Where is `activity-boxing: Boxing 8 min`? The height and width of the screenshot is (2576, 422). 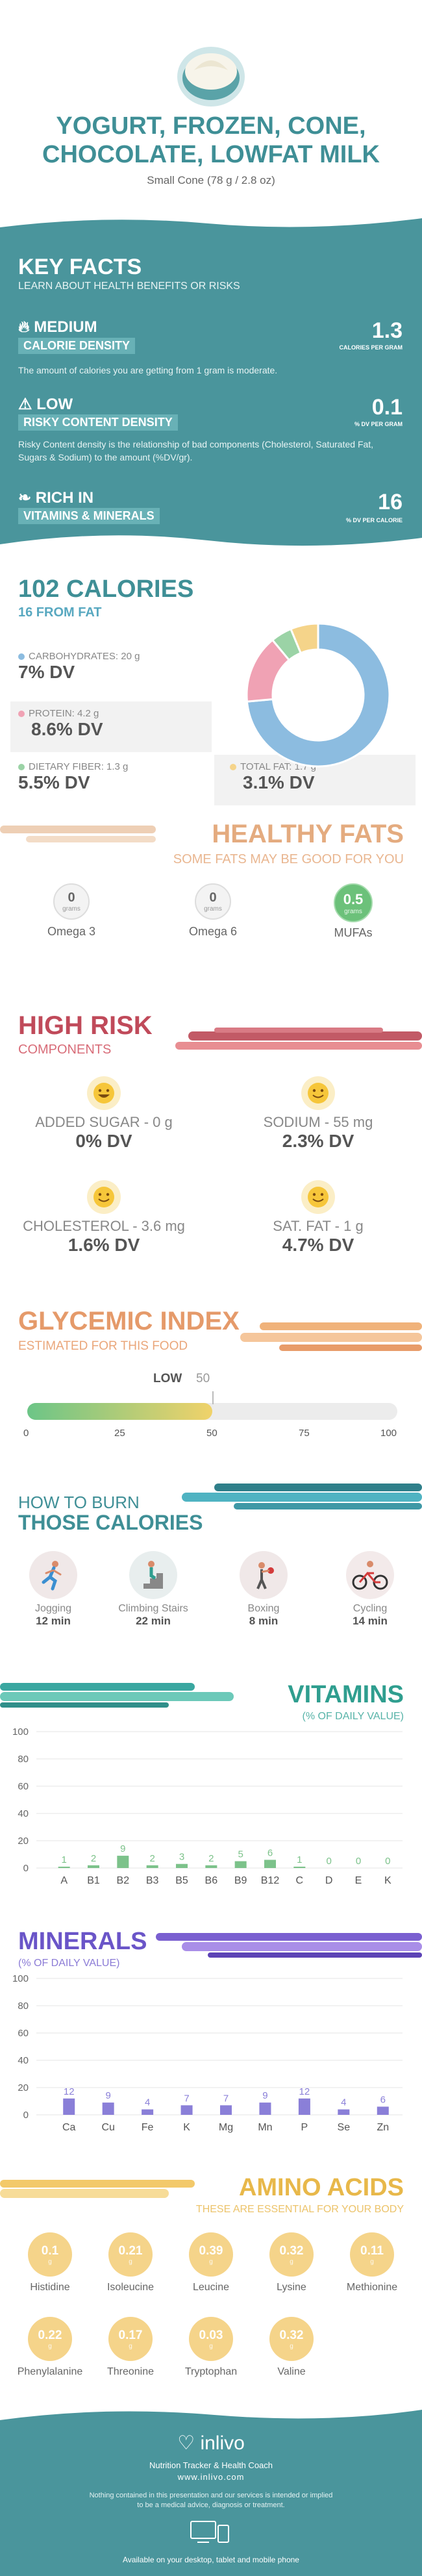 activity-boxing: Boxing 8 min is located at coordinates (264, 1589).